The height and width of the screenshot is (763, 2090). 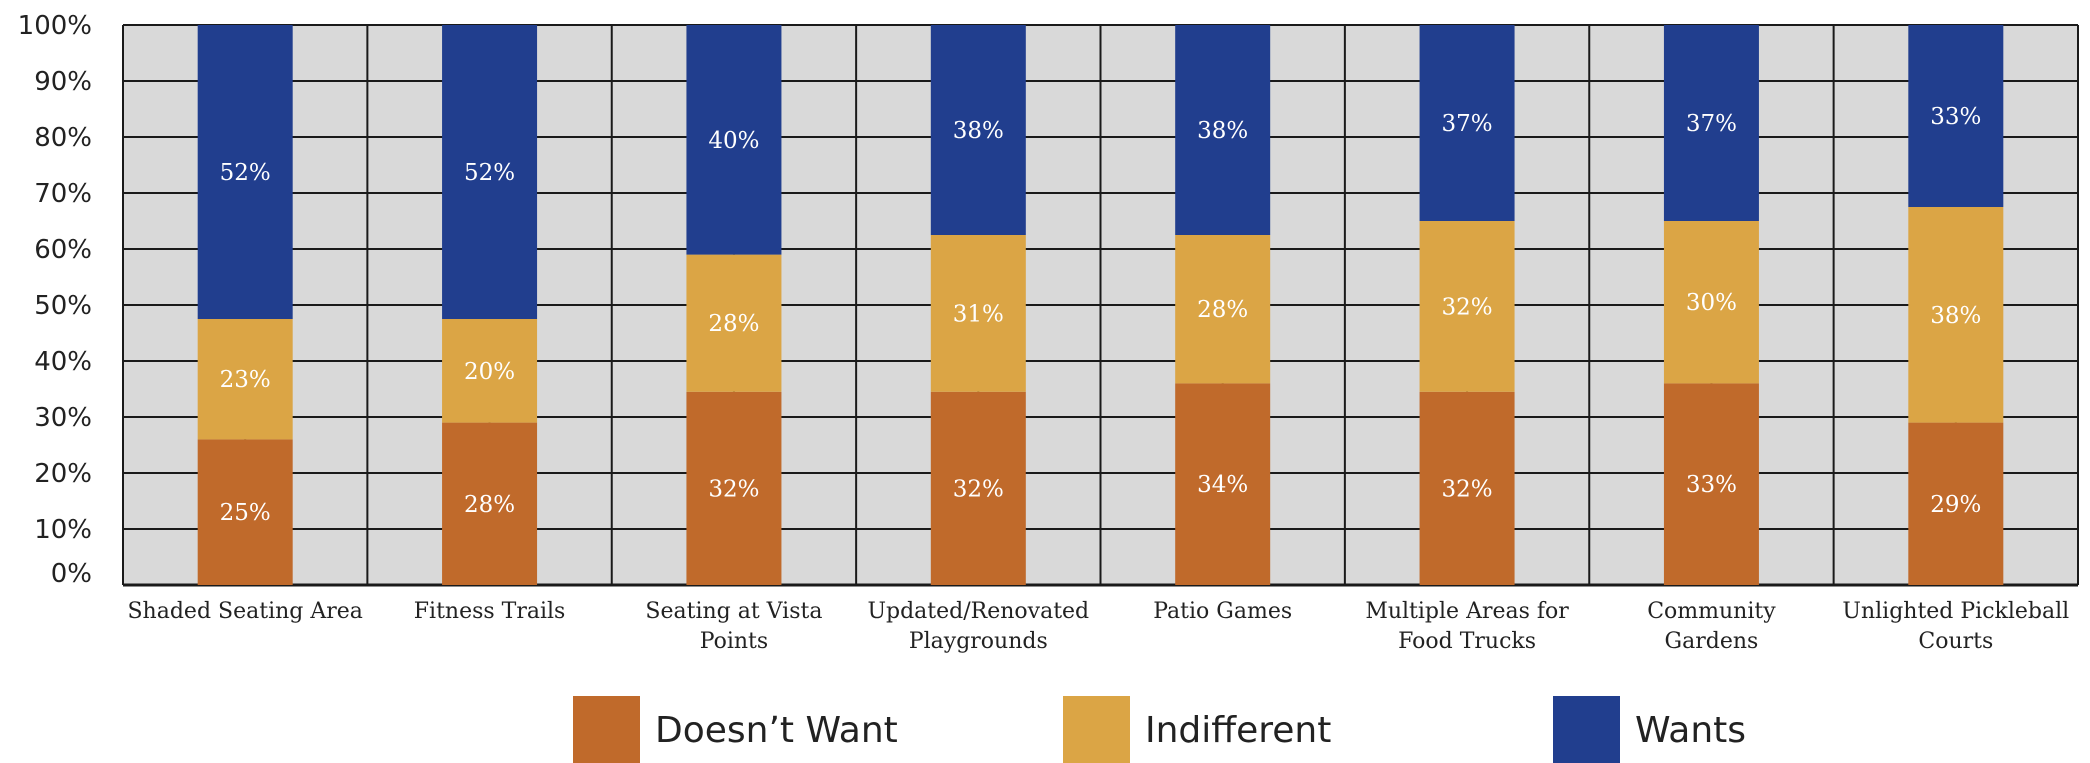 I want to click on data-label: 20%, so click(x=489, y=372).